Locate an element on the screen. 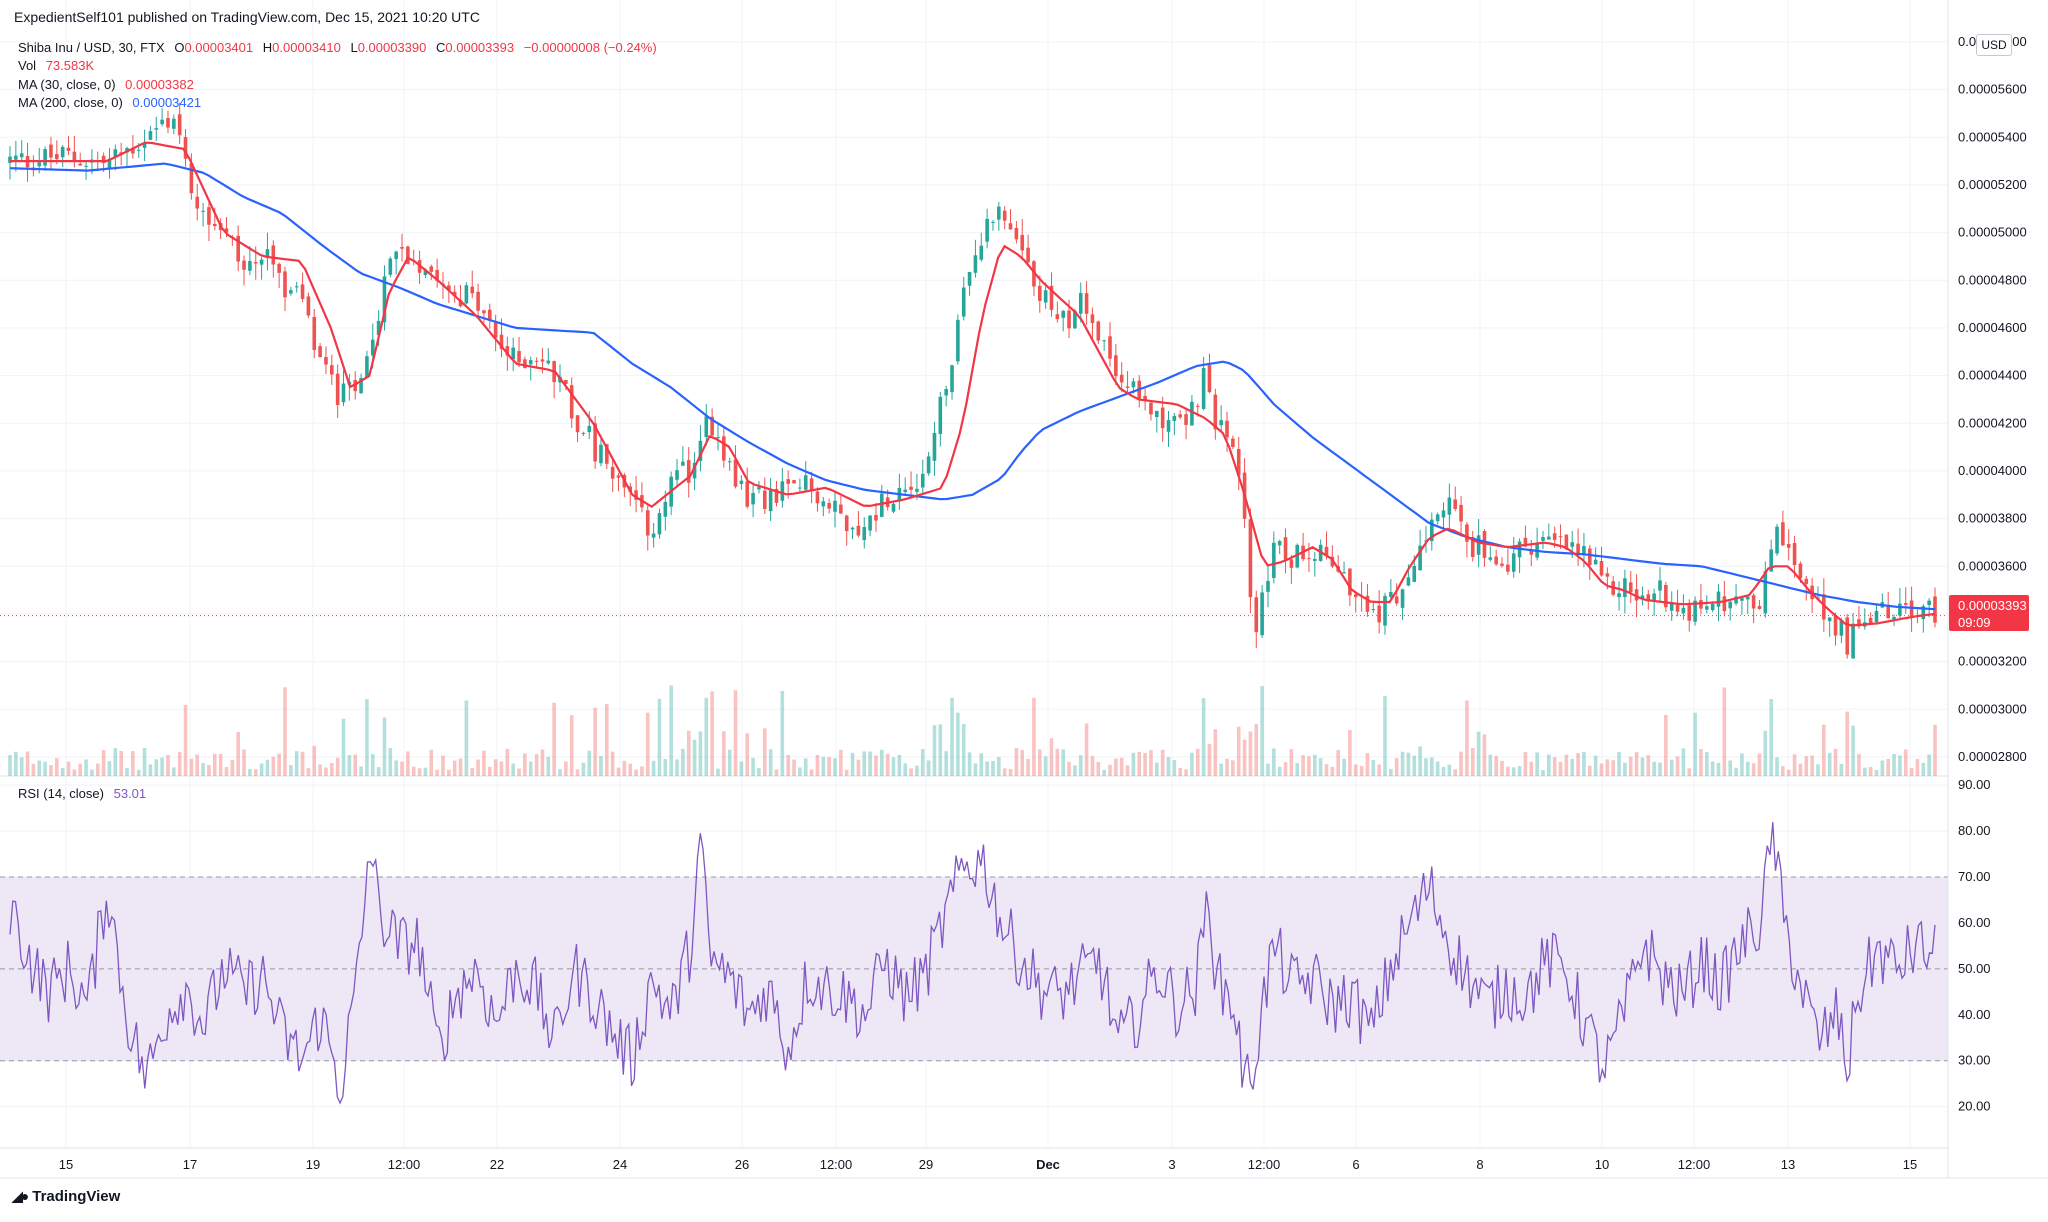  legend-ma200-row: MA (200, close, 0) 0.00003421 is located at coordinates (112, 102).